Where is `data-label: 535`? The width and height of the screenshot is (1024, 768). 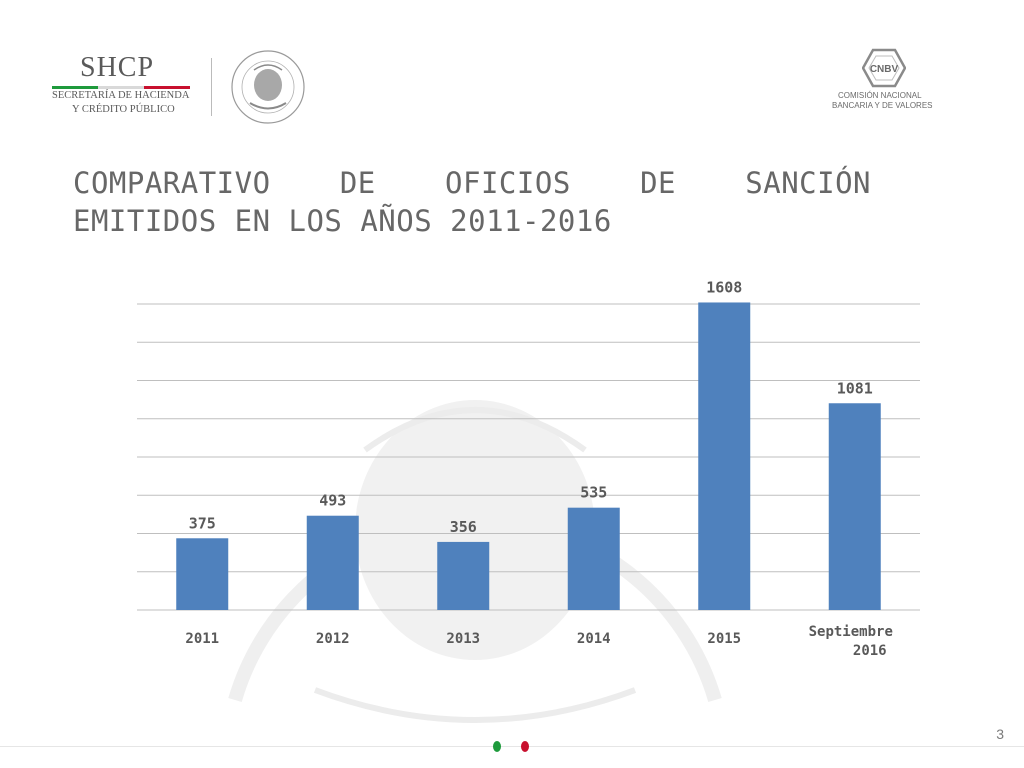 data-label: 535 is located at coordinates (593, 493).